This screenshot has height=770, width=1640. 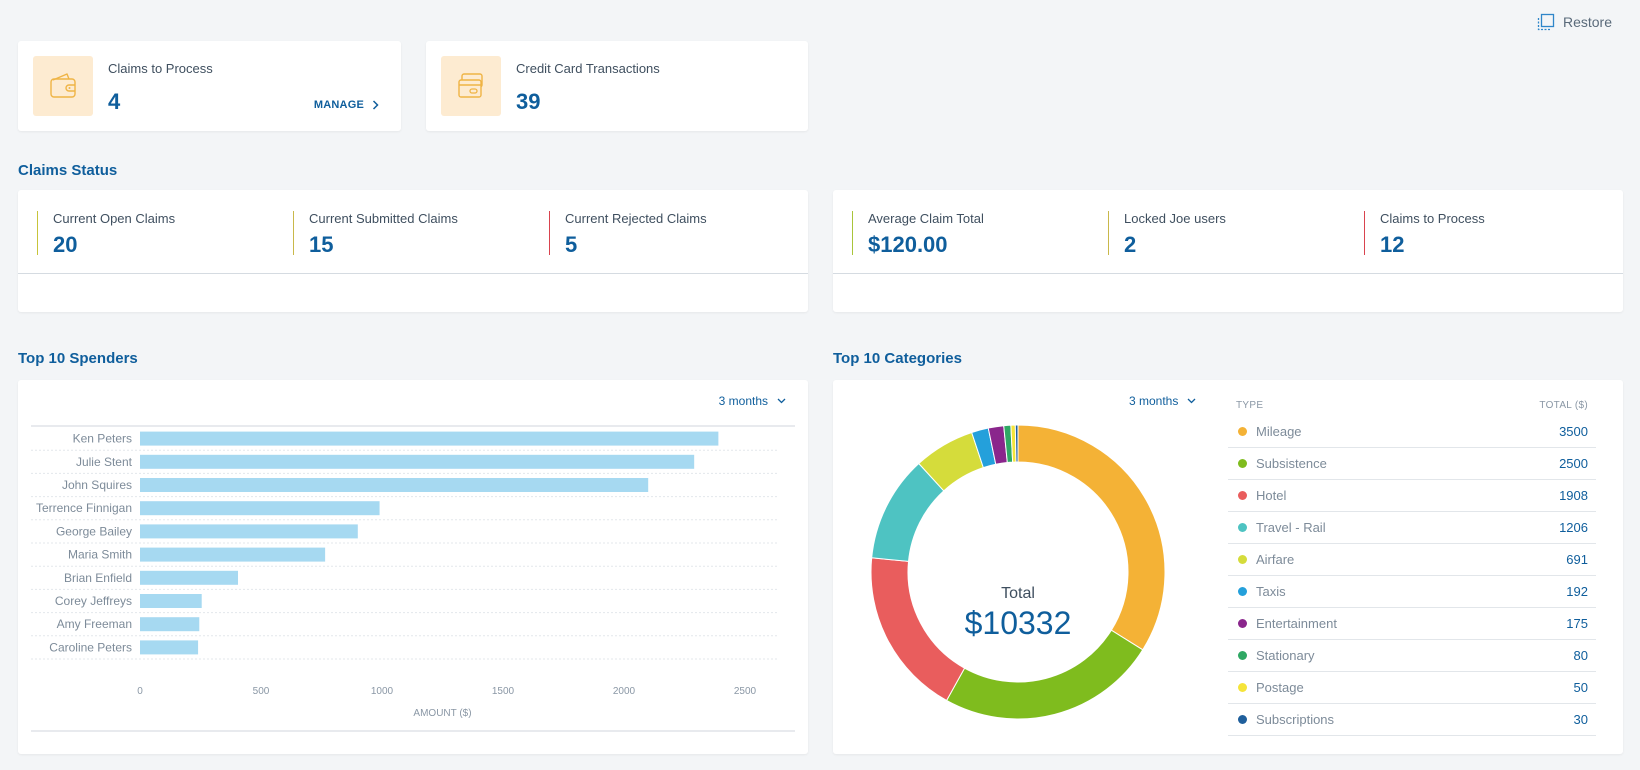 What do you see at coordinates (97, 485) in the screenshot?
I see `bar-label: John Squires` at bounding box center [97, 485].